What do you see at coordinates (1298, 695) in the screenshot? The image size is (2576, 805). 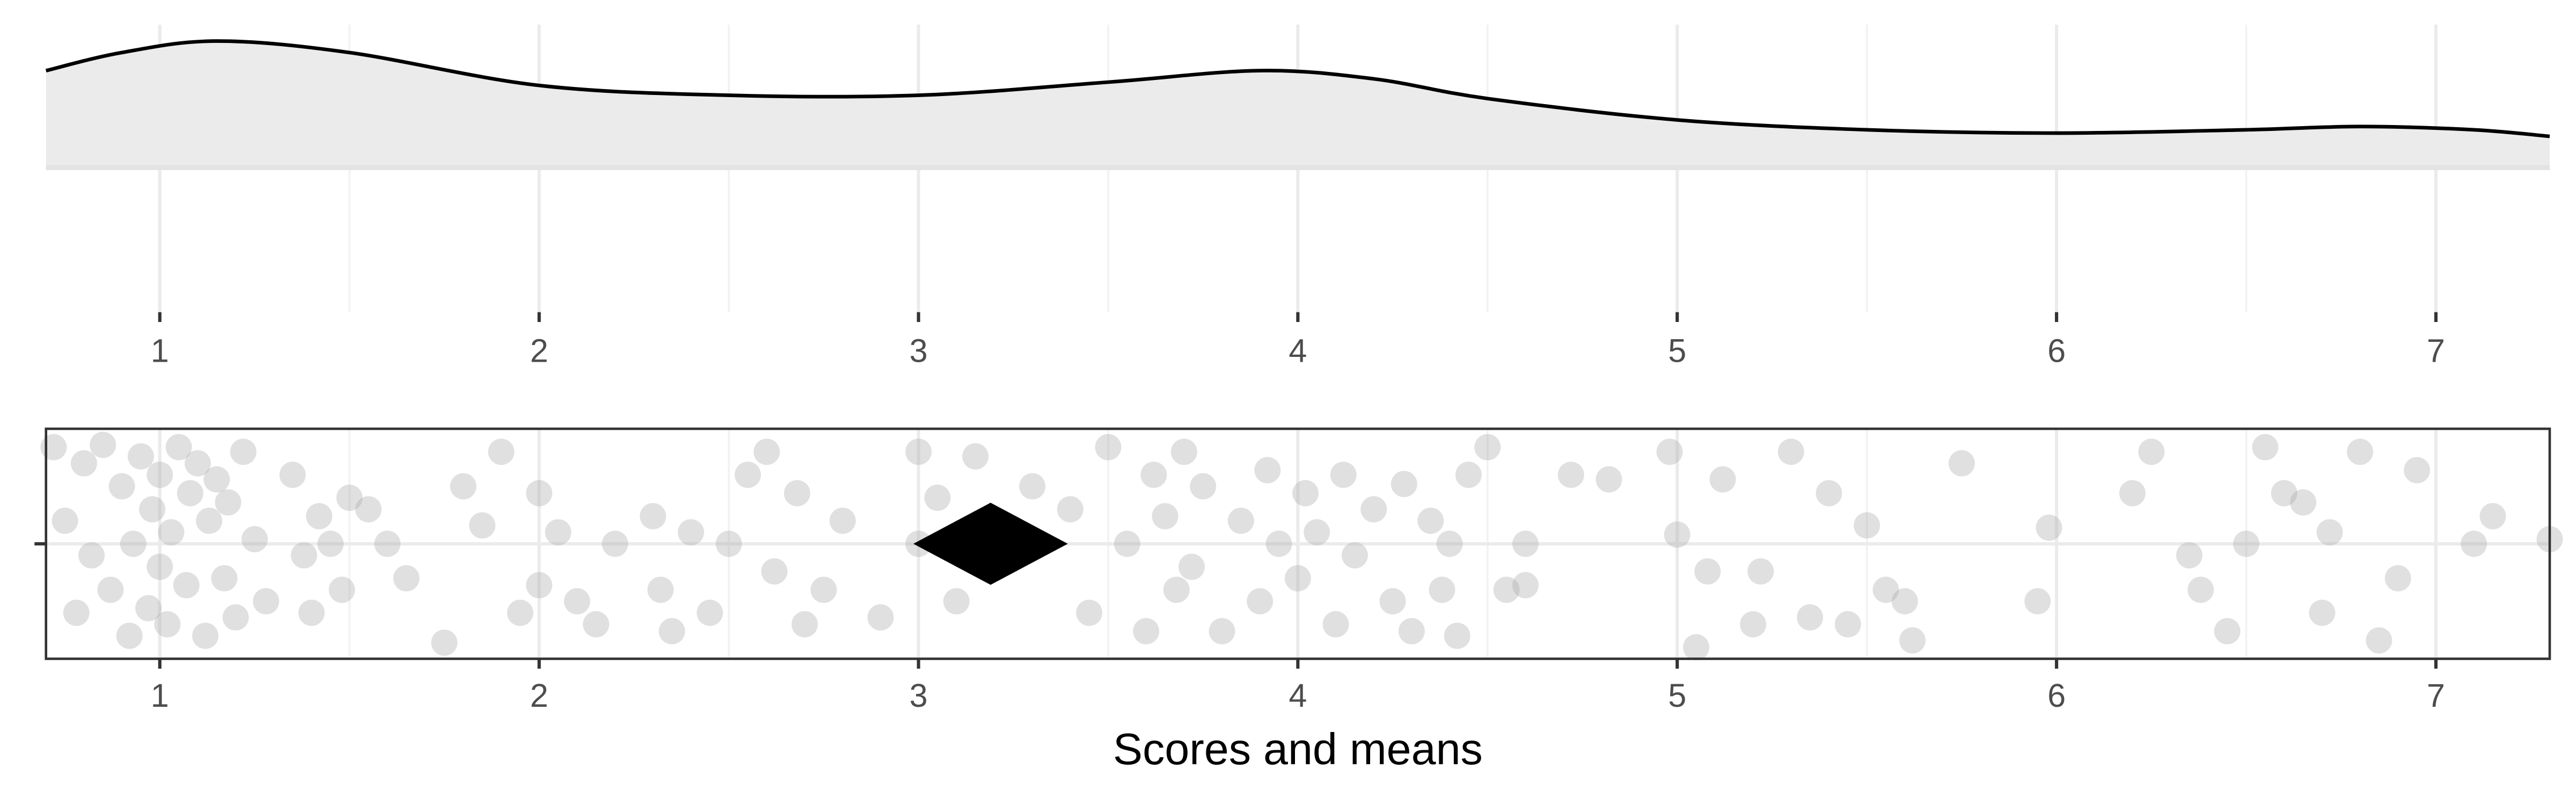 I see `x-tick-label: 4` at bounding box center [1298, 695].